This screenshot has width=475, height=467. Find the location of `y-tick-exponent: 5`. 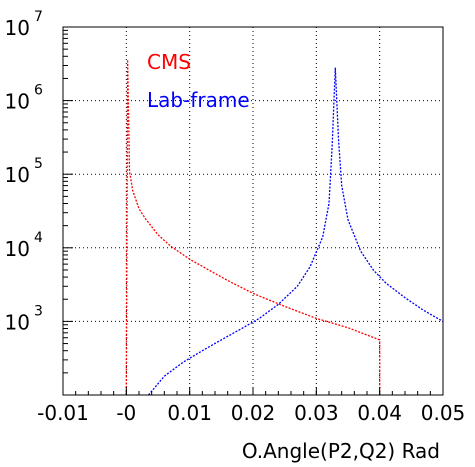

y-tick-exponent: 5 is located at coordinates (38, 164).